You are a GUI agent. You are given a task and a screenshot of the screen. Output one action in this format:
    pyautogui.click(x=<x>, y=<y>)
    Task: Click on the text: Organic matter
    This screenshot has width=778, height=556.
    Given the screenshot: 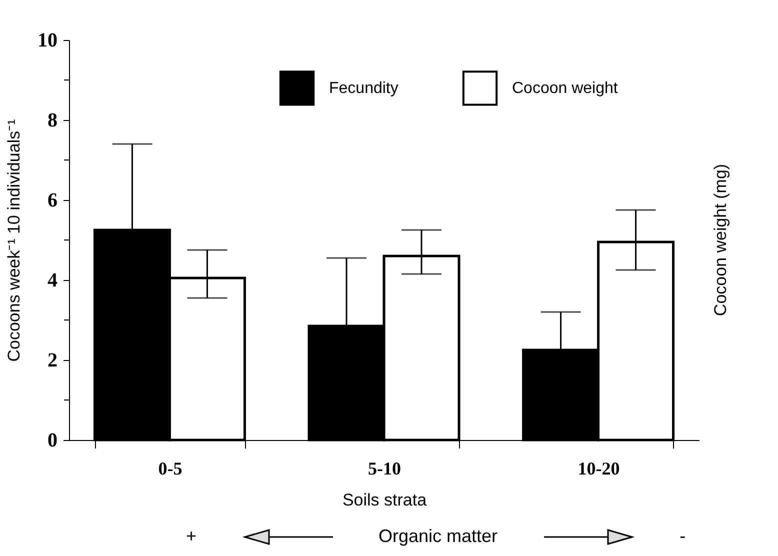 What is the action you would take?
    pyautogui.click(x=438, y=536)
    